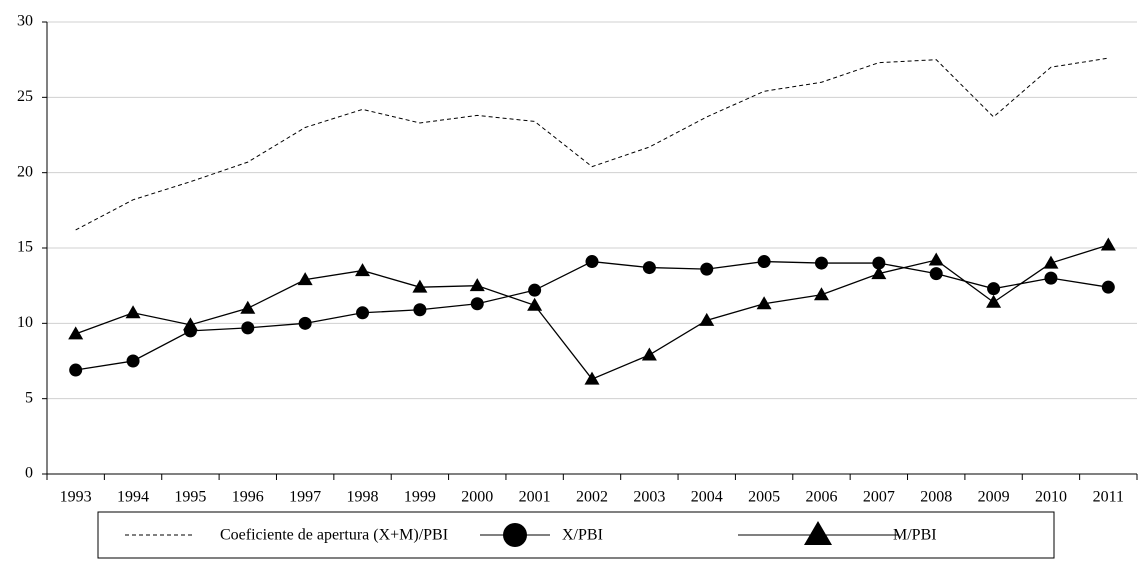  Describe the element at coordinates (190, 497) in the screenshot. I see `x-tick-label: 1995` at that location.